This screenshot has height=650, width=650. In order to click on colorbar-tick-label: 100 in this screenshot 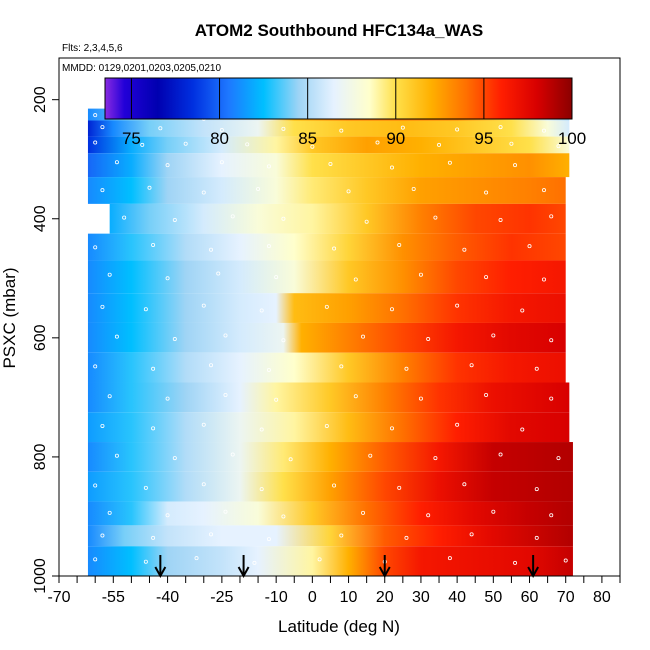, I will do `click(572, 138)`.